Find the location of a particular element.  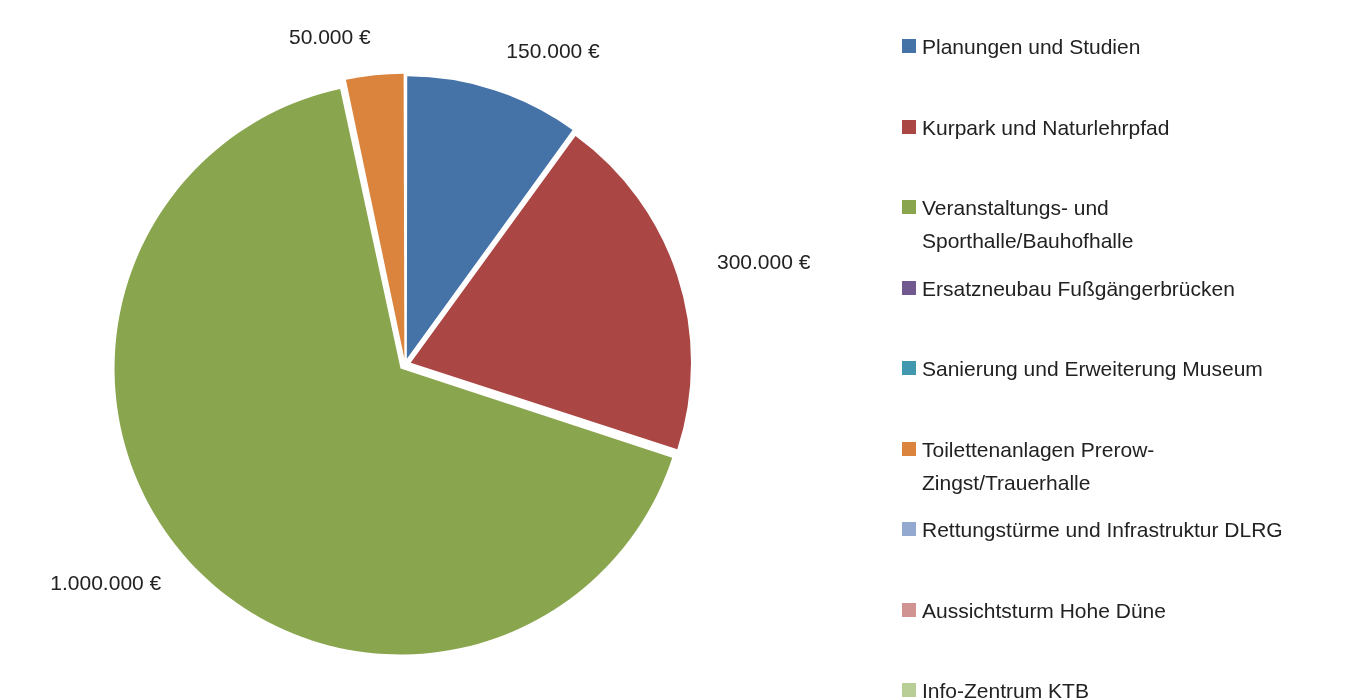

legend-label: Info-Zentrum KTB is located at coordinates (1005, 688).